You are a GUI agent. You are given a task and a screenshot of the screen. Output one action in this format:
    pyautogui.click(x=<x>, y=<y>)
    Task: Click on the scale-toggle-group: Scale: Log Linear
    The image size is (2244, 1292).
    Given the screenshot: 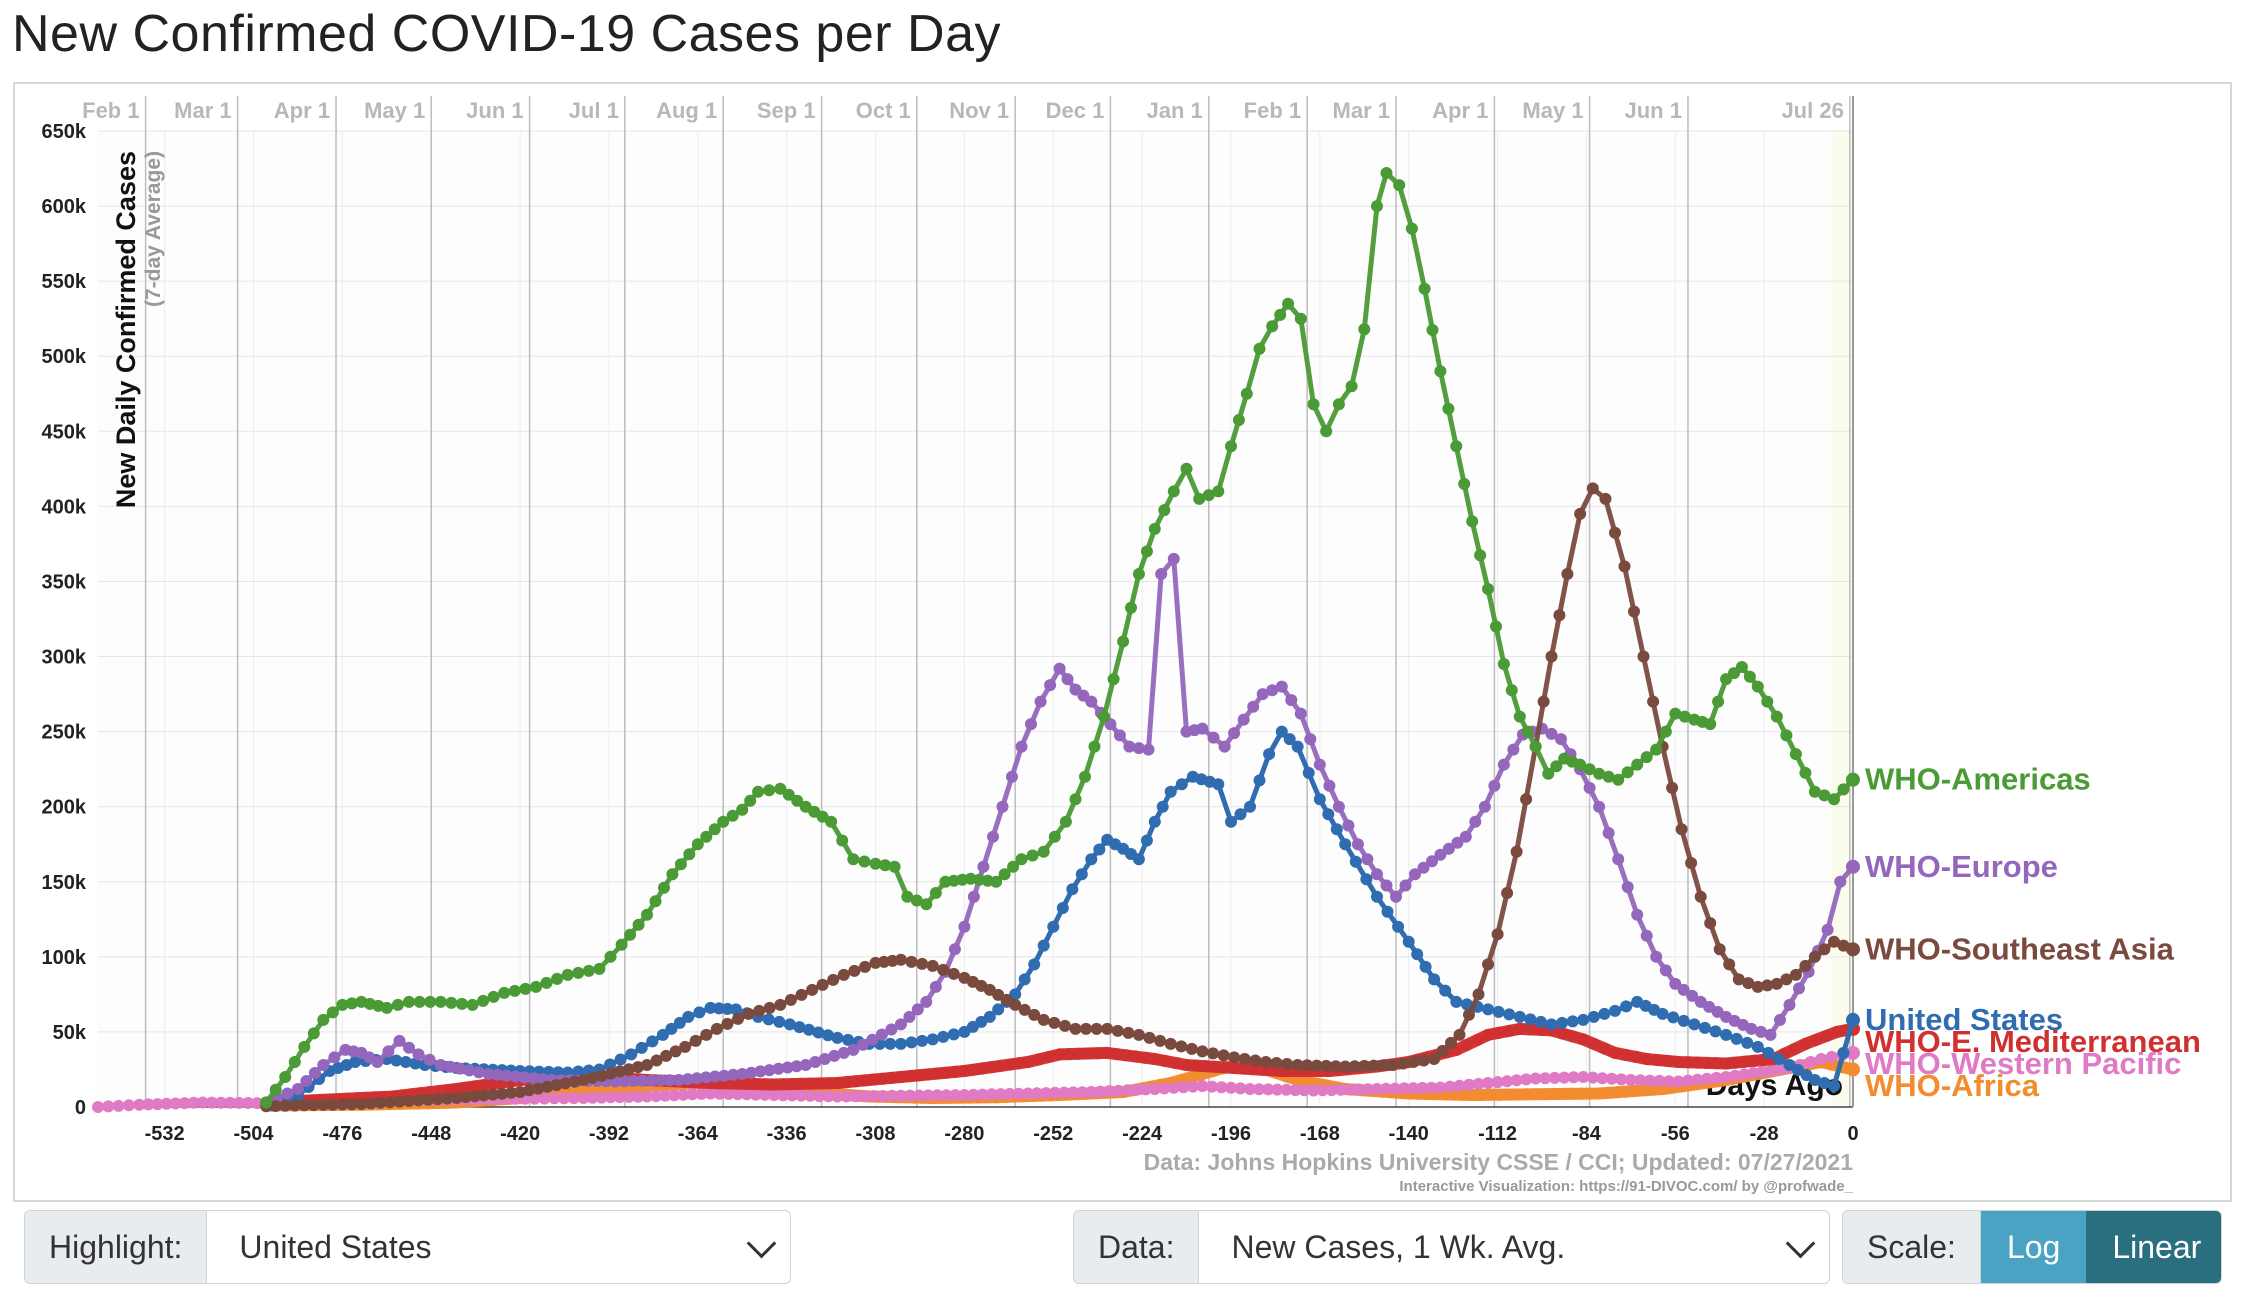 What is the action you would take?
    pyautogui.click(x=2032, y=1247)
    